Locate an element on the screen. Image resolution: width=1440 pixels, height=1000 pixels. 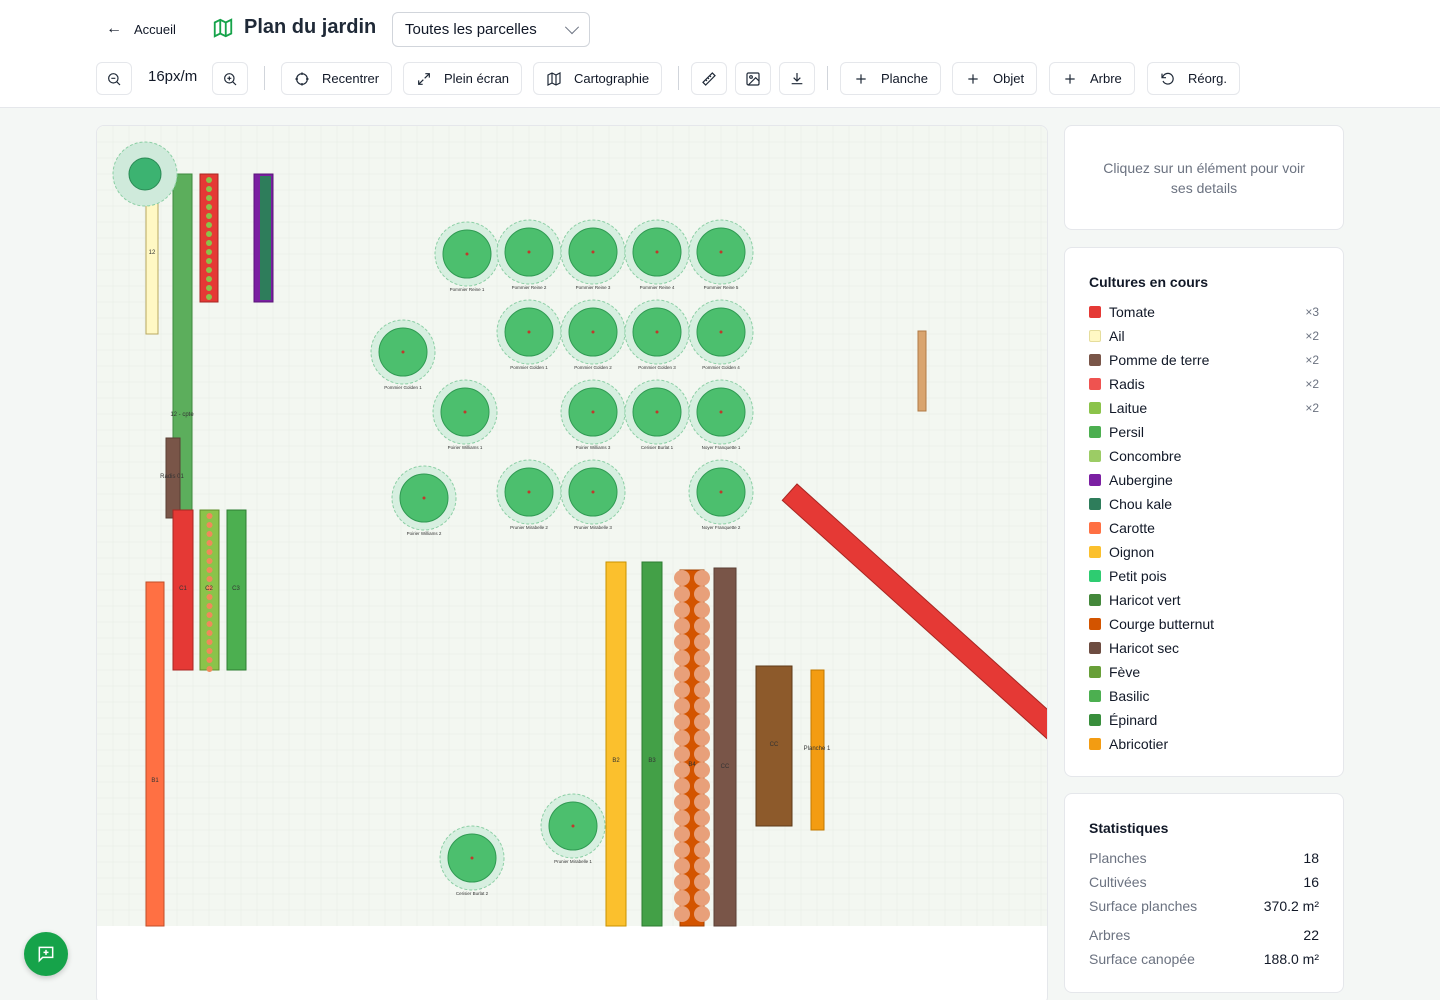
parcel-select: Toutes les parcelles is located at coordinates (491, 29).